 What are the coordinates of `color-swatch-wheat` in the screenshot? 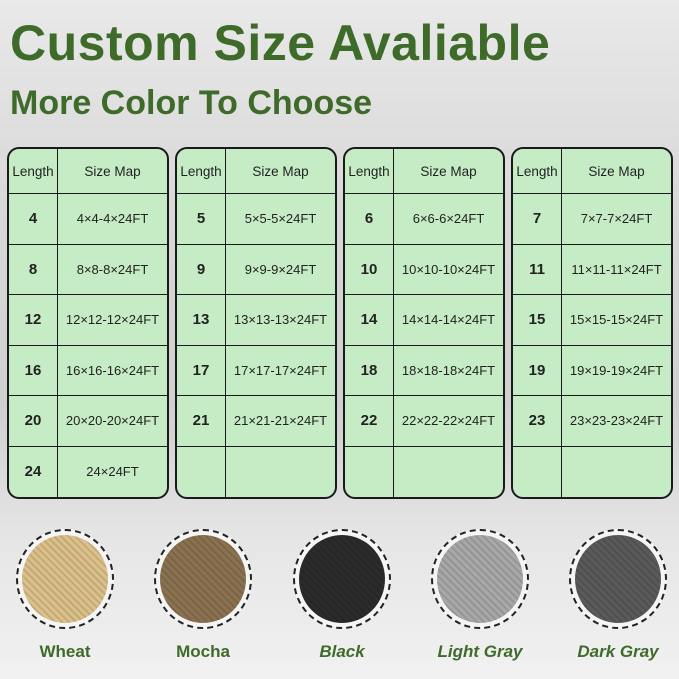 It's located at (65, 579).